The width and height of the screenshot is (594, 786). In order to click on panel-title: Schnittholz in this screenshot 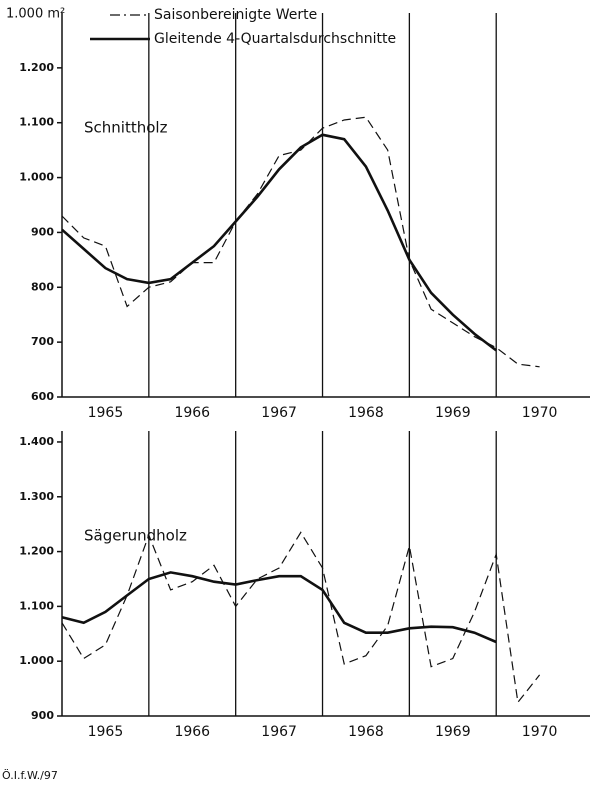, I will do `click(126, 128)`.